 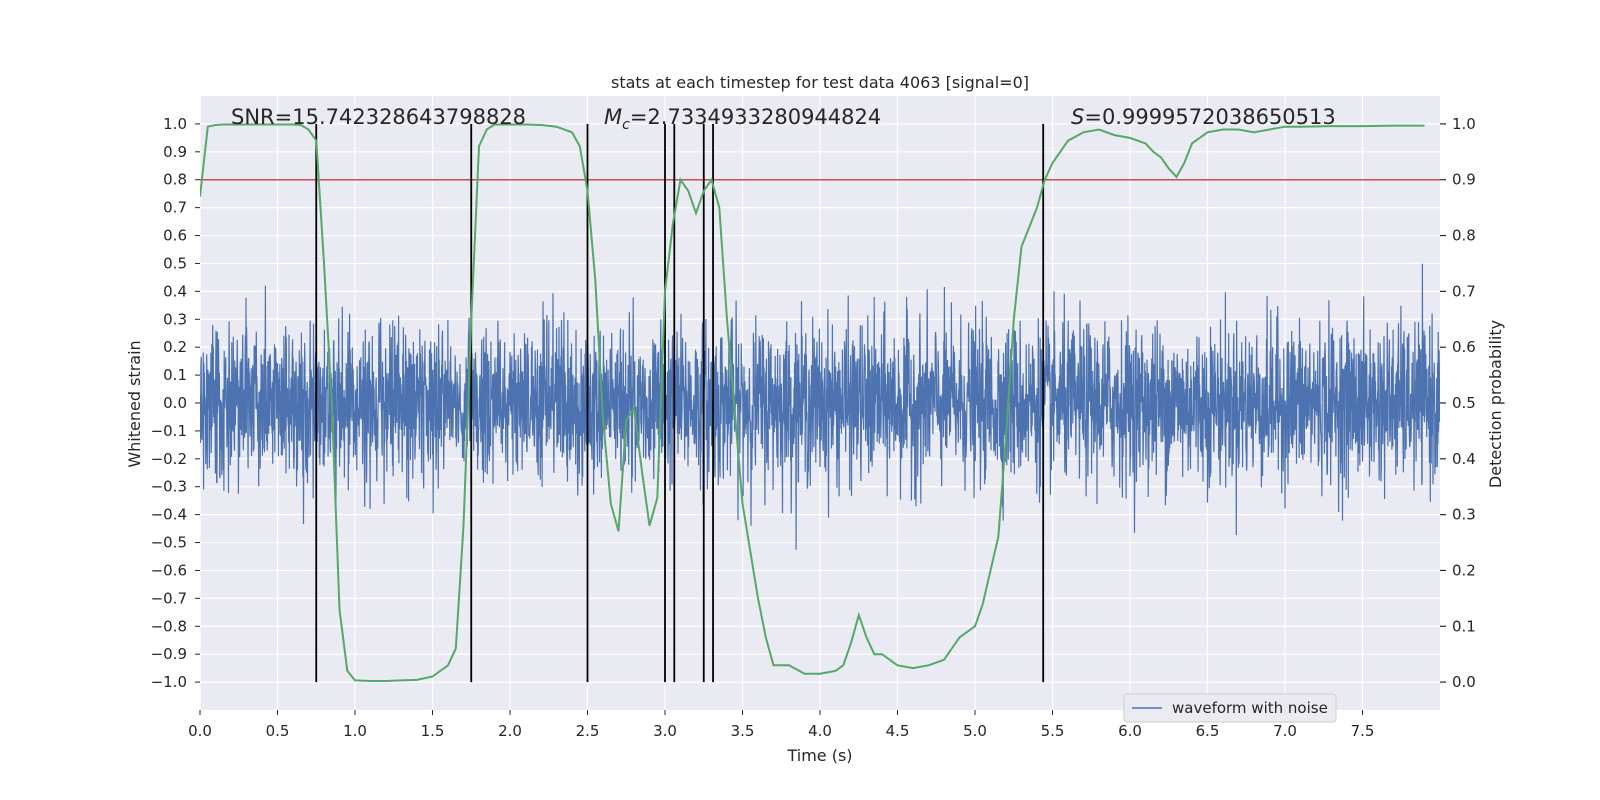 I want to click on y2-tick-label: 0.1, so click(x=1464, y=626).